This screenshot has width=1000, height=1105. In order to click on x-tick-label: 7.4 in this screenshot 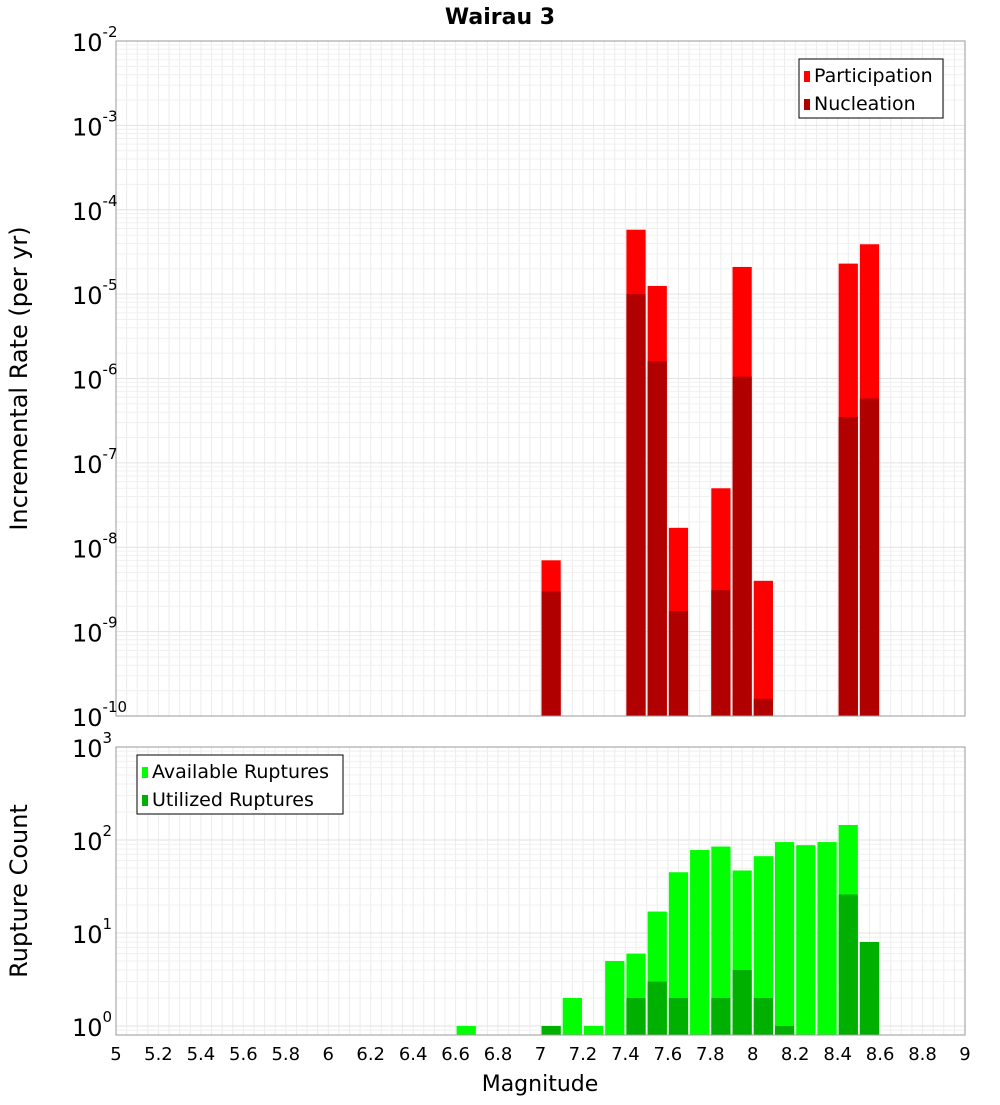, I will do `click(625, 1054)`.